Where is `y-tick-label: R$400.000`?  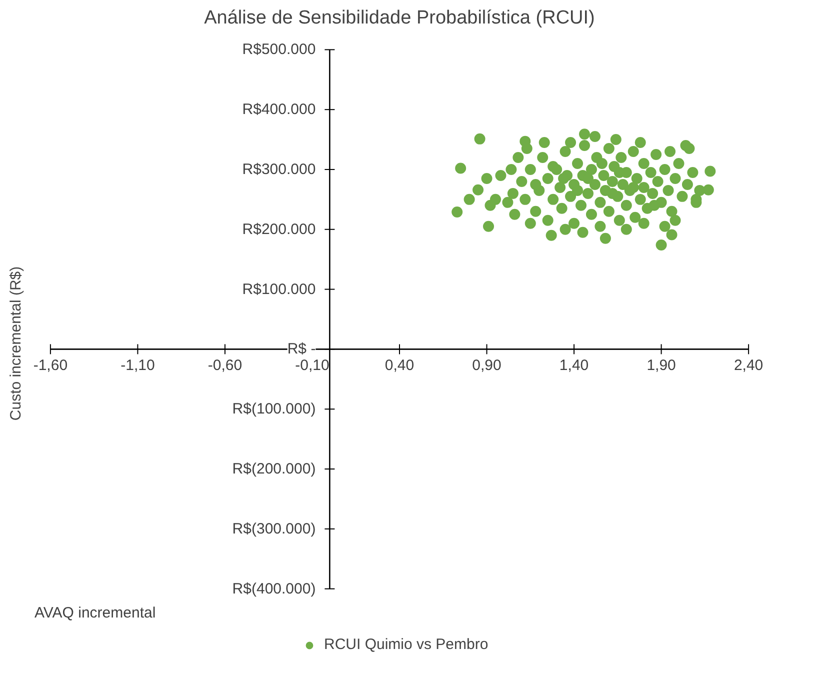
y-tick-label: R$400.000 is located at coordinates (279, 109).